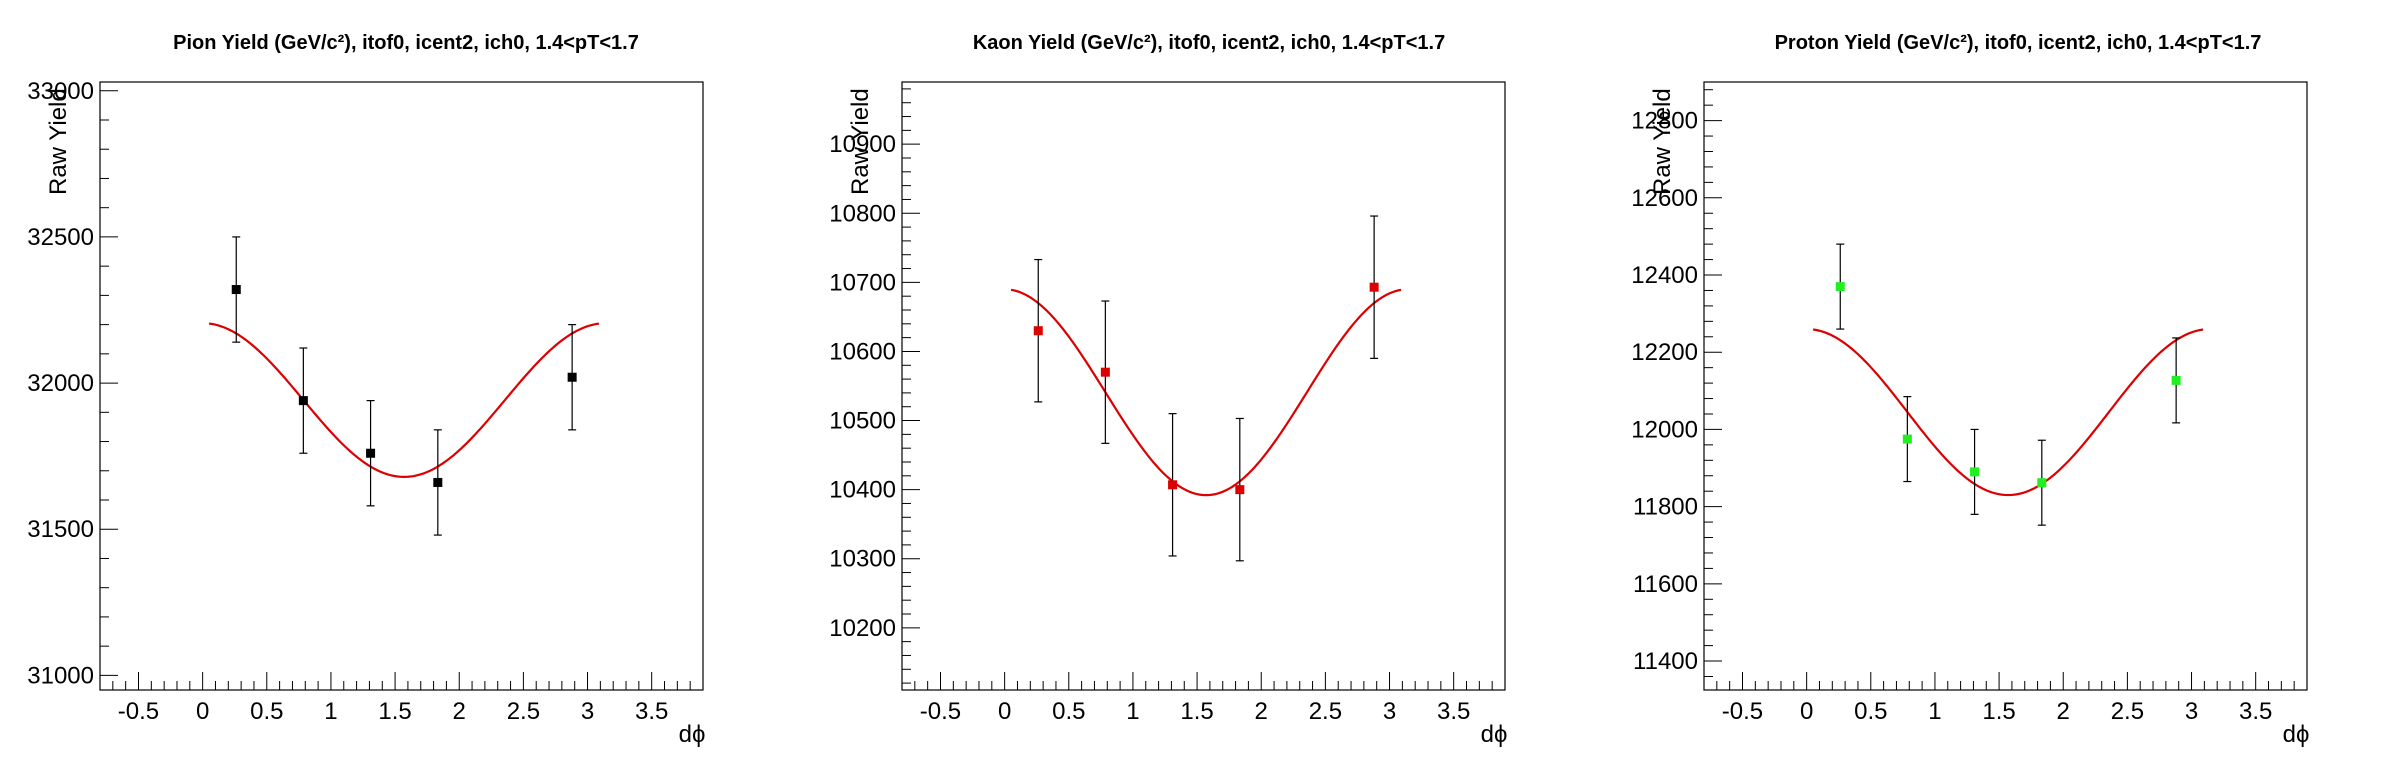 The height and width of the screenshot is (777, 2396). I want to click on y-tick-label: 10900, so click(862, 144).